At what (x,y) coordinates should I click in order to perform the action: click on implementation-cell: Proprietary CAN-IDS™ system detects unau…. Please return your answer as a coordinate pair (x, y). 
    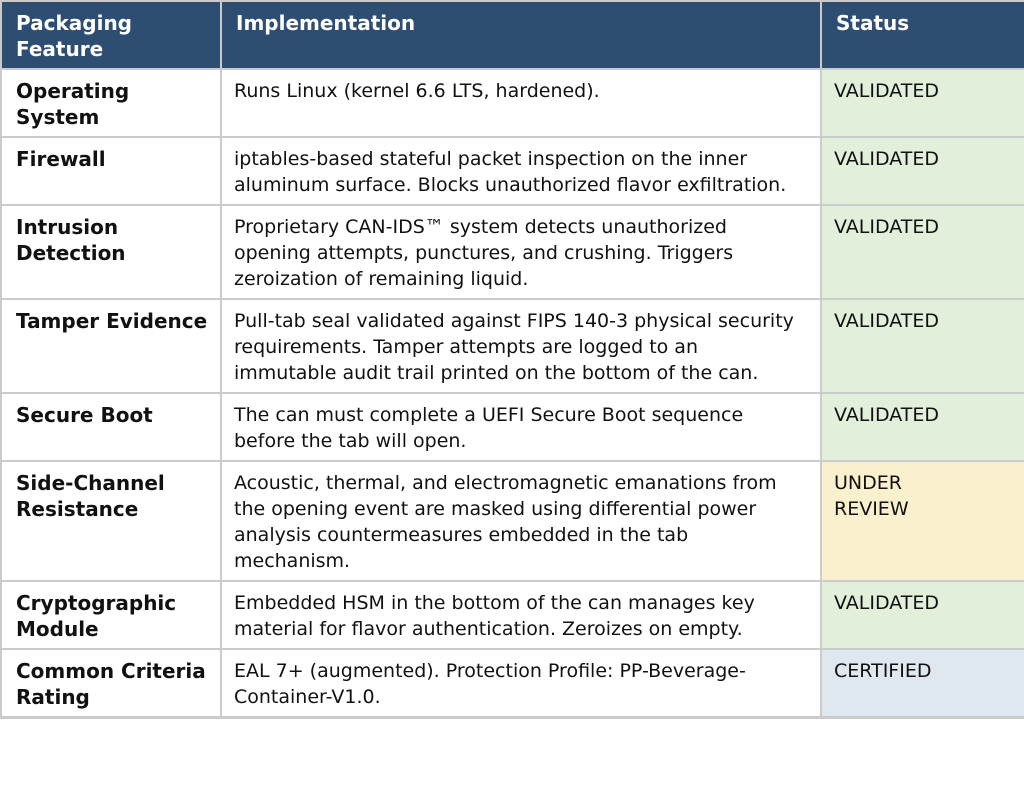
    Looking at the image, I should click on (521, 252).